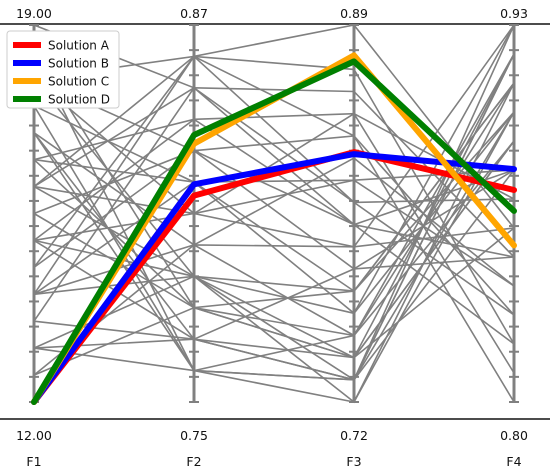 Image resolution: width=550 pixels, height=473 pixels. What do you see at coordinates (194, 435) in the screenshot?
I see `axis-F2-min-label: 0.75` at bounding box center [194, 435].